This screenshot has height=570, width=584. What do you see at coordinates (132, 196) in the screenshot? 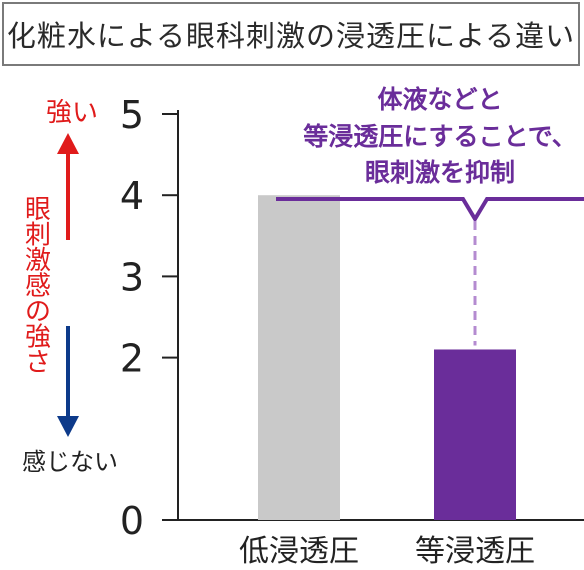
I see `y-tick-label: 4` at bounding box center [132, 196].